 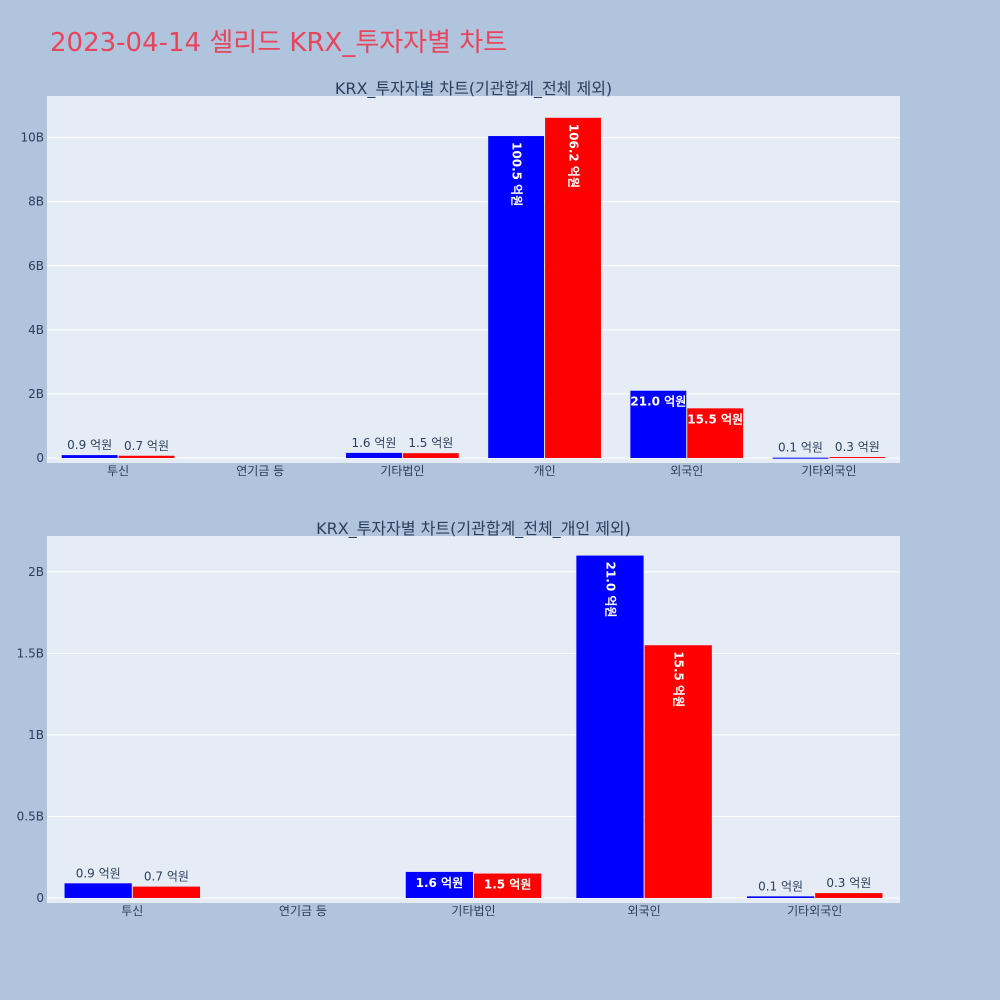 What do you see at coordinates (30, 653) in the screenshot?
I see `y-tick-label: 1.5B` at bounding box center [30, 653].